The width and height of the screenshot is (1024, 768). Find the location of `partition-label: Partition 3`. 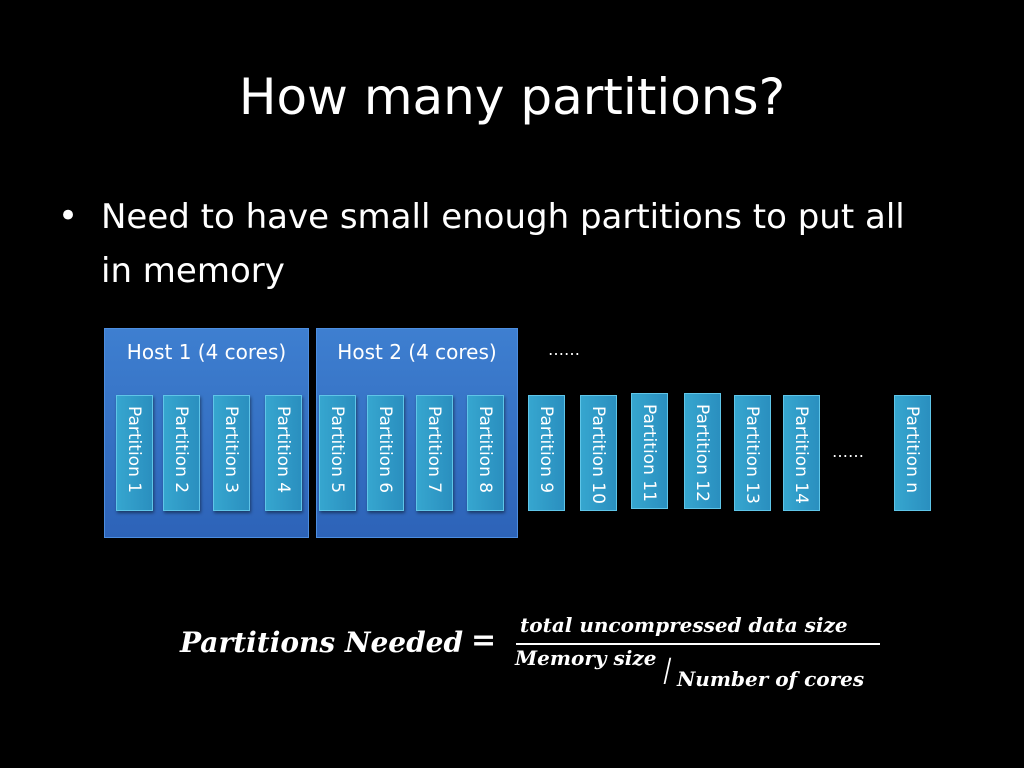

partition-label: Partition 3 is located at coordinates (231, 450).